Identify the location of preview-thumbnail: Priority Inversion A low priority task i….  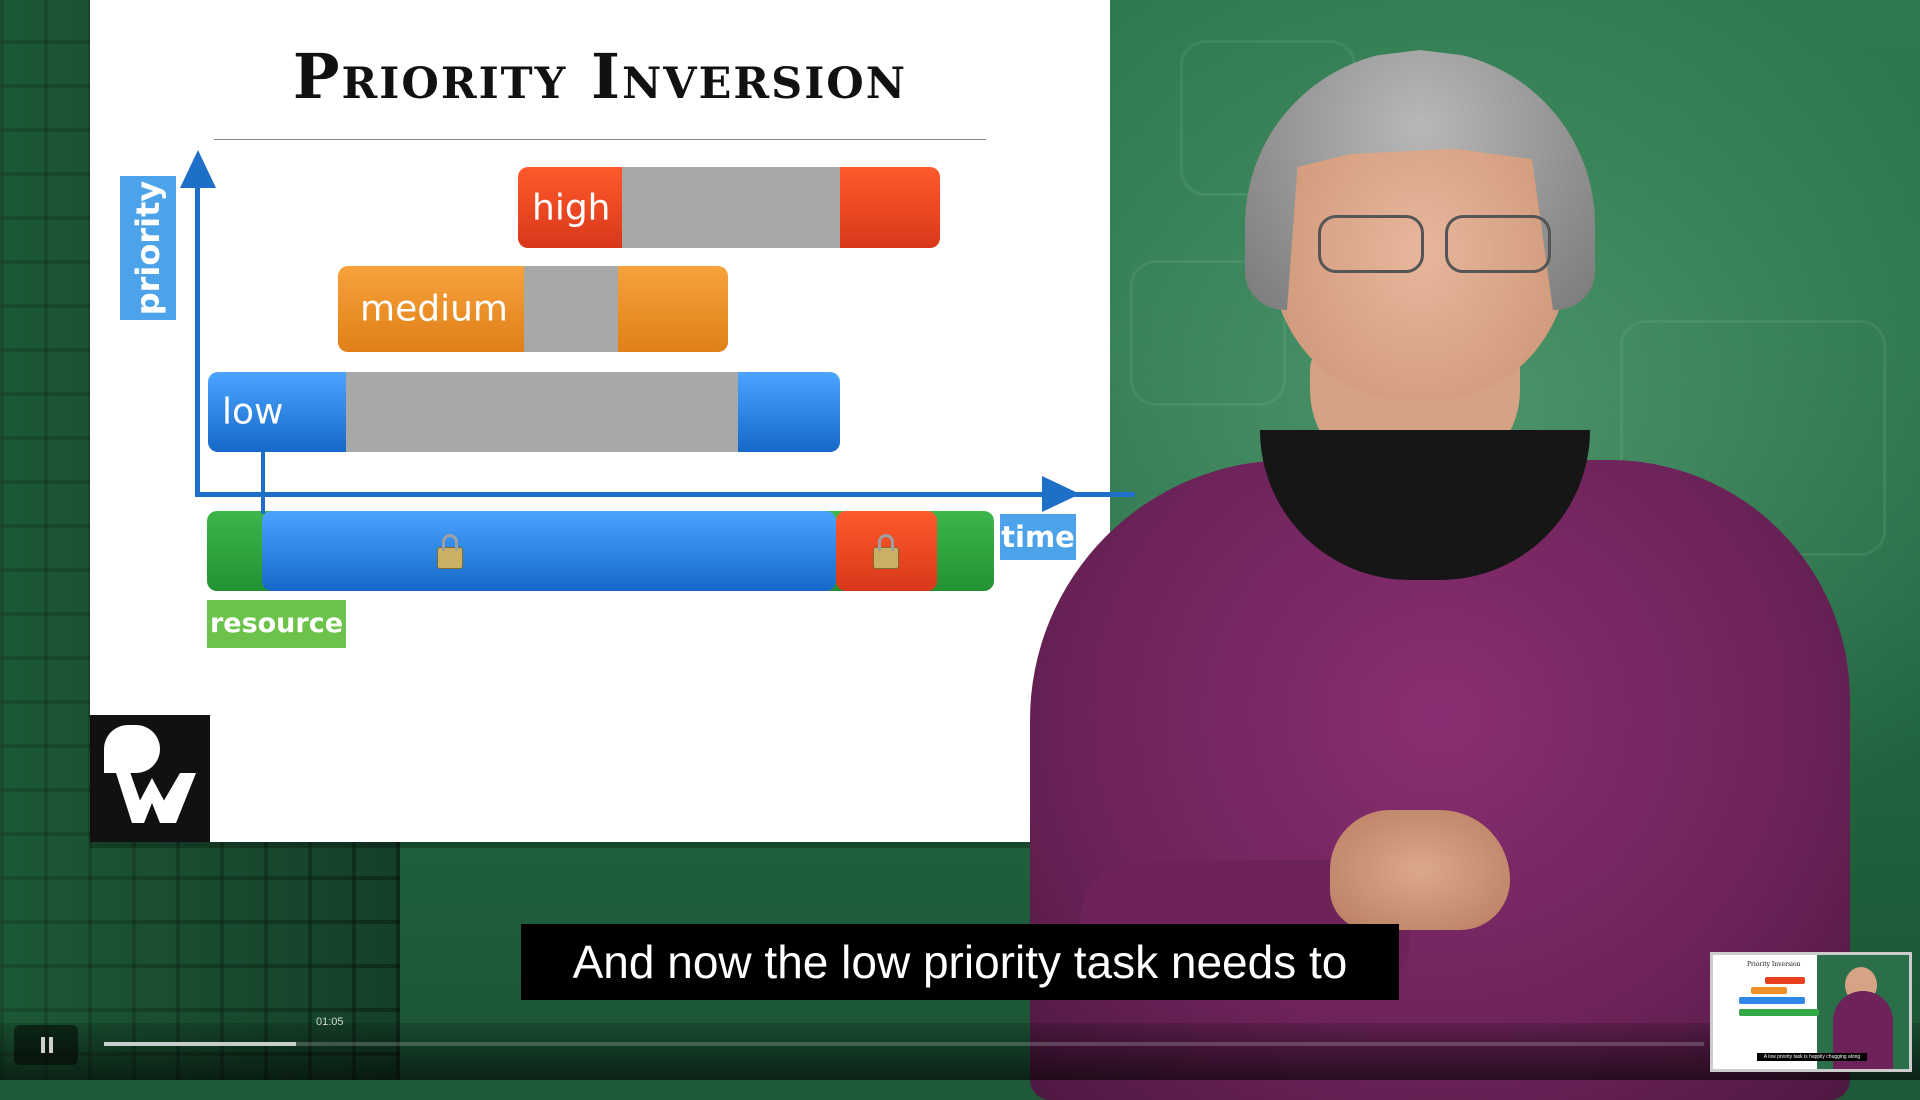
(1811, 1012).